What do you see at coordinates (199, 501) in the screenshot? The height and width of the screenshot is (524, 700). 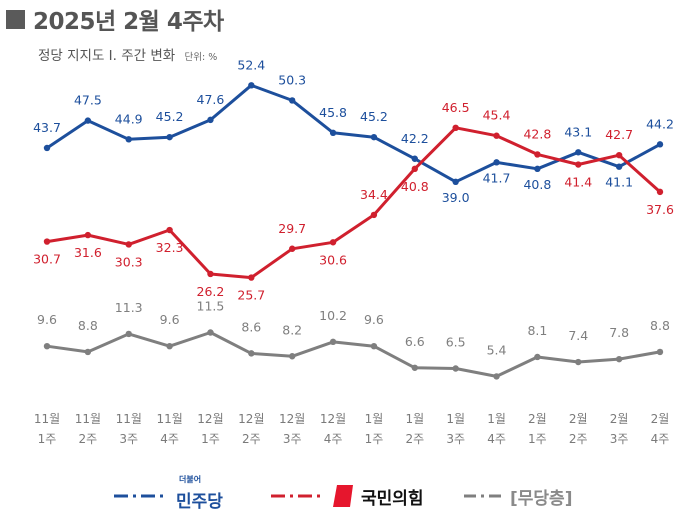 I see `legend-label-dem: 민주당` at bounding box center [199, 501].